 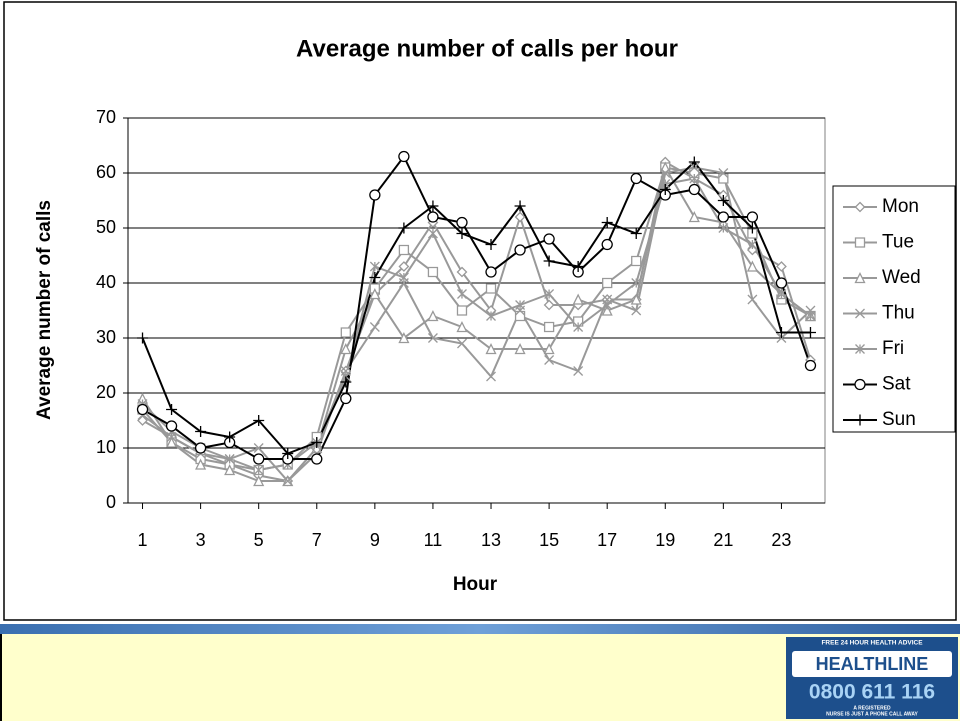 I want to click on y-axis-label: Average number of calls, so click(x=44, y=310).